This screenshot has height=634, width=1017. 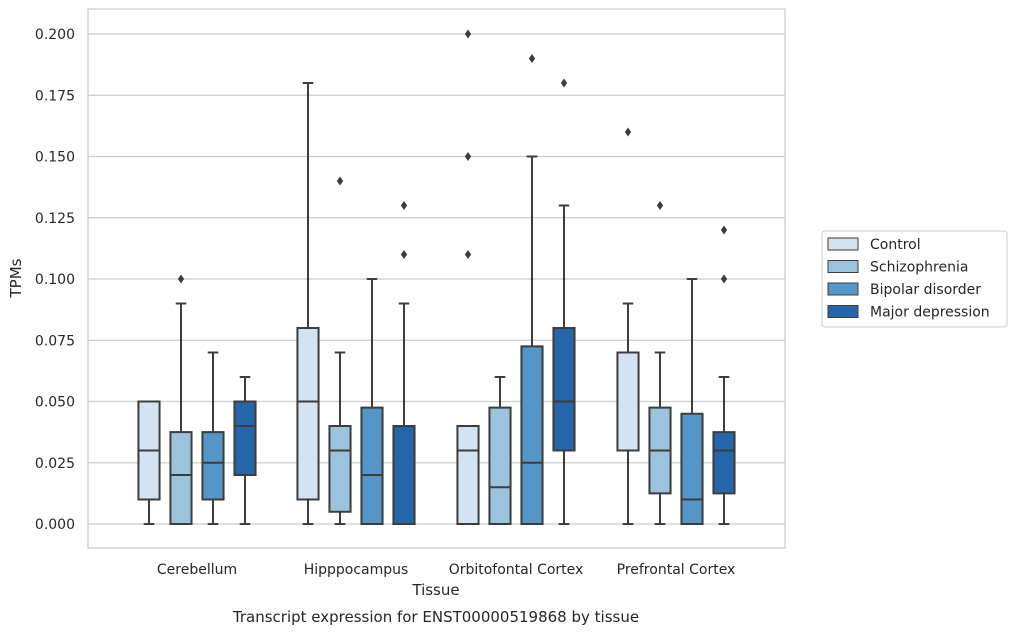 I want to click on y-tick-label: 0.075, so click(x=55, y=341).